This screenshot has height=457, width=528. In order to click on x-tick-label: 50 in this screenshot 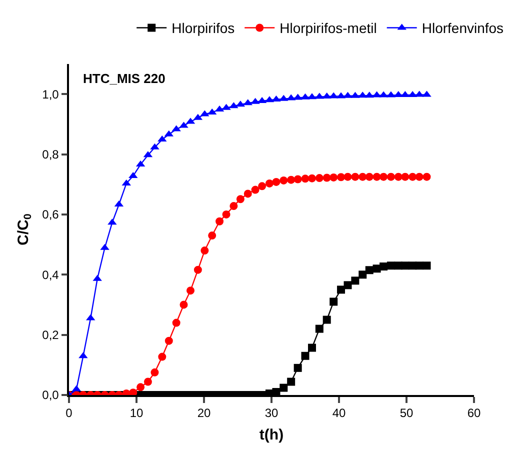, I will do `click(407, 413)`.